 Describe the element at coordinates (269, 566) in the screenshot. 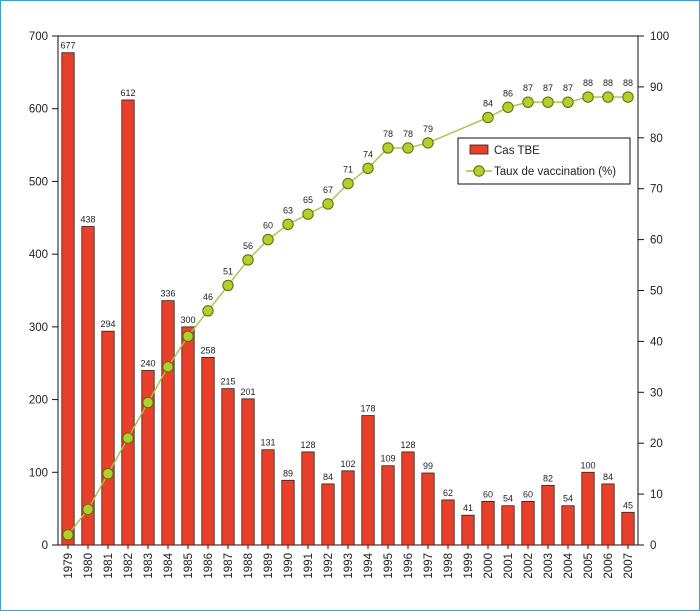

I see `x-tick-label: 1989` at that location.